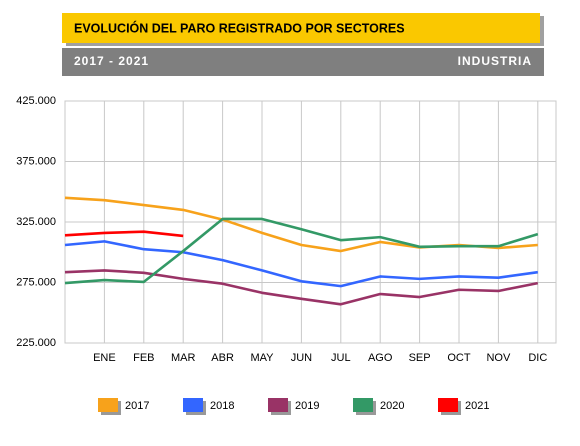 This screenshot has height=446, width=580. I want to click on x-tick-label: ABR, so click(222, 358).